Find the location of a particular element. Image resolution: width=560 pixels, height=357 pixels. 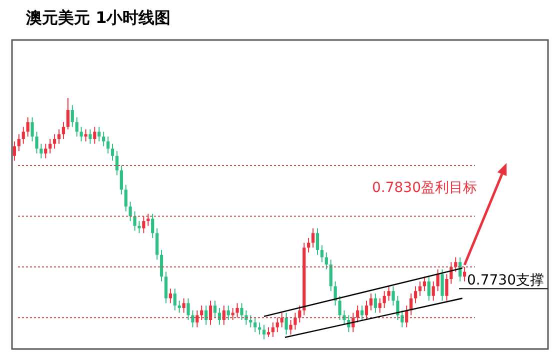

chart-title: 澳元美元 1小时线图 is located at coordinates (98, 17).